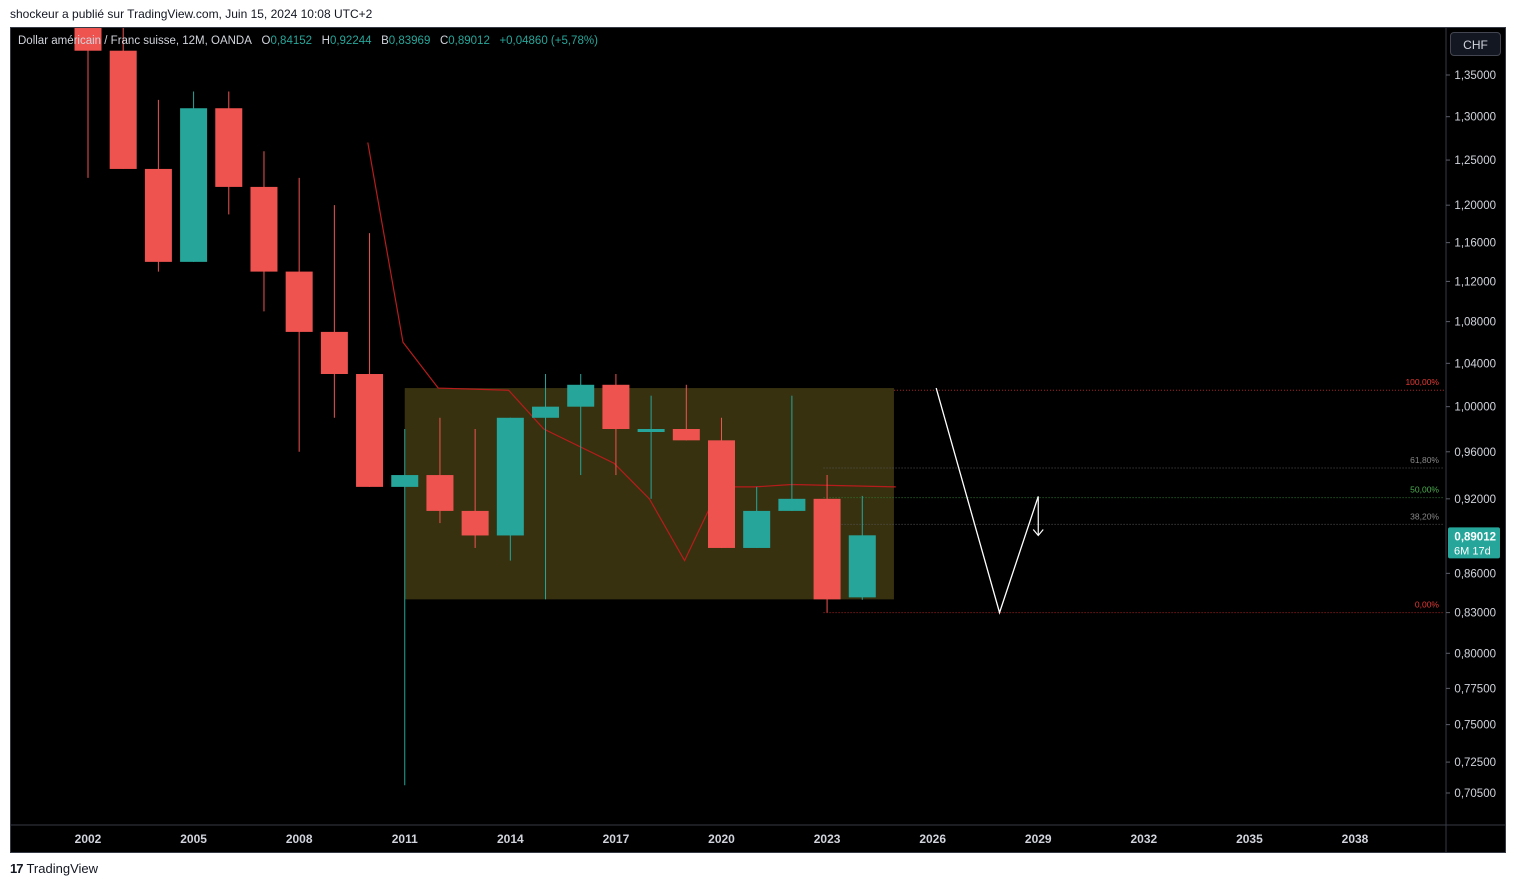 Image resolution: width=1516 pixels, height=888 pixels. I want to click on tradingview-brand: 17 TradingView, so click(54, 868).